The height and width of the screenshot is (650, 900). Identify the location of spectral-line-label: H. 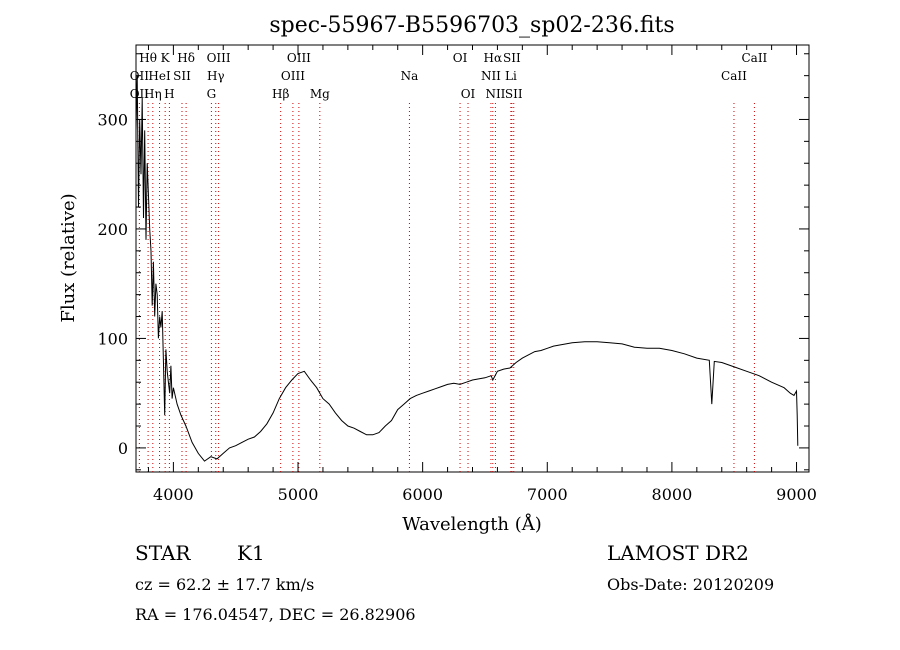
(169, 94).